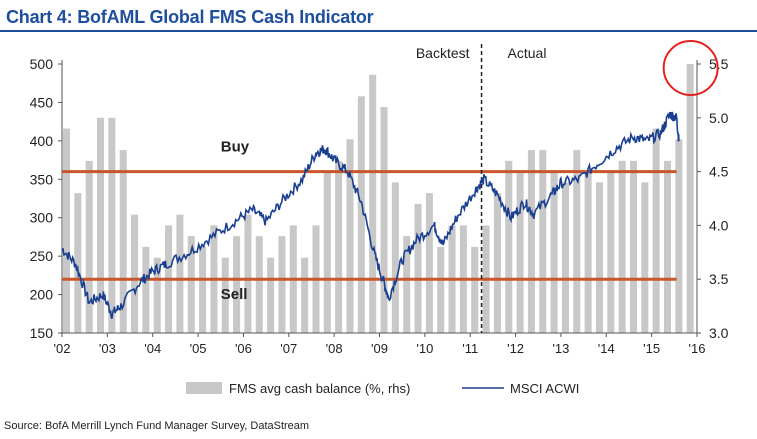 The image size is (757, 439). Describe the element at coordinates (719, 172) in the screenshot. I see `right-tick-label: 4.5` at that location.